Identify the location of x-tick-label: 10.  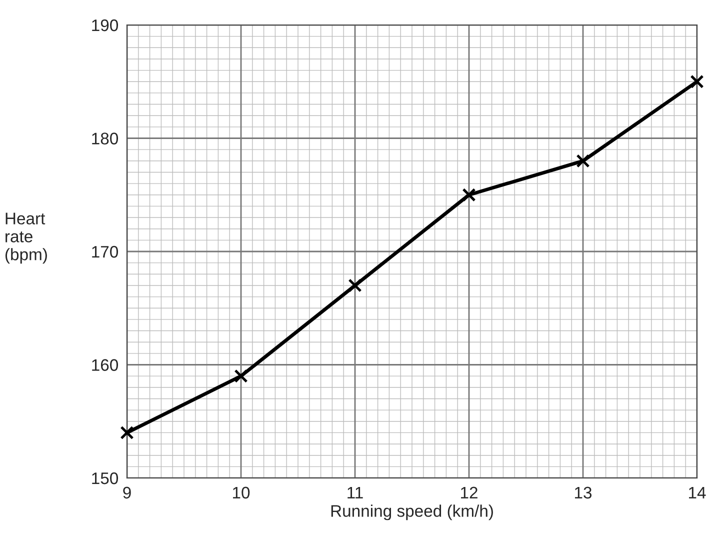
(241, 492).